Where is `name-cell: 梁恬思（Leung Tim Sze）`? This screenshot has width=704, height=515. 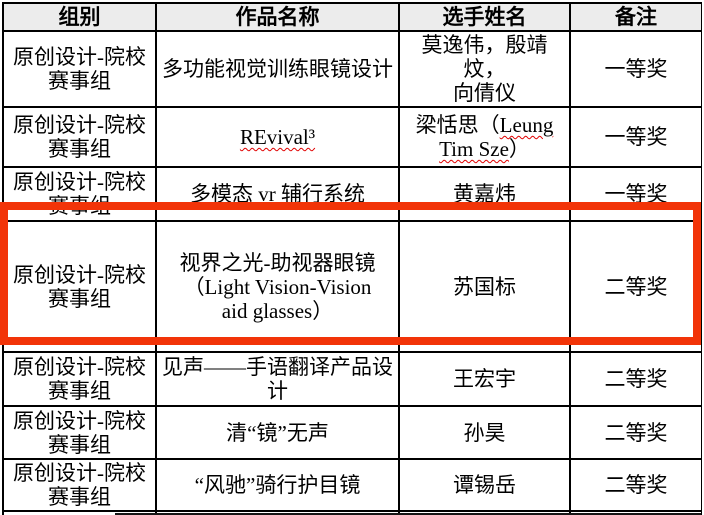
name-cell: 梁恬思（Leung Tim Sze） is located at coordinates (484, 137).